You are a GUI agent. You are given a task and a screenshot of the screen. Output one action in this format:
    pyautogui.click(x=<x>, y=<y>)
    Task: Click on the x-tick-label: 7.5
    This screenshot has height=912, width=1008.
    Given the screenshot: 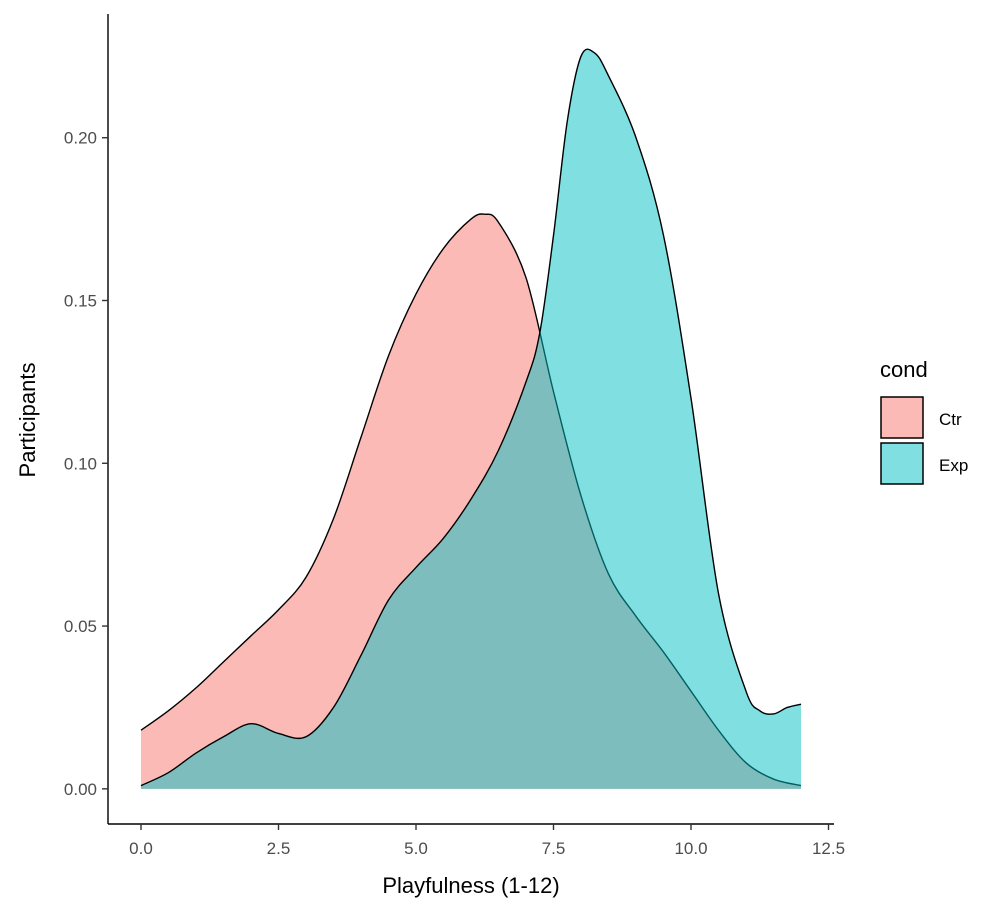 What is the action you would take?
    pyautogui.click(x=554, y=848)
    